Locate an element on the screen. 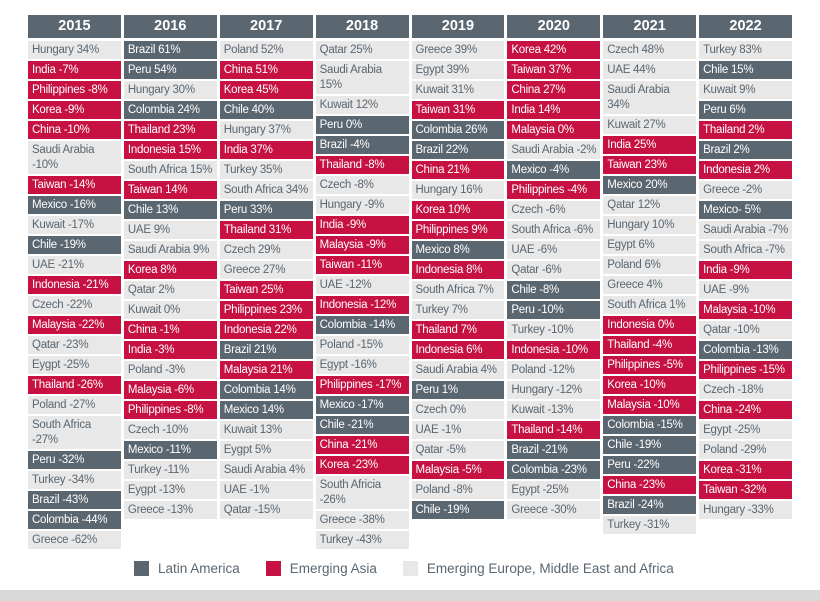 The width and height of the screenshot is (820, 601). country-cell: Turkey 83% is located at coordinates (745, 50).